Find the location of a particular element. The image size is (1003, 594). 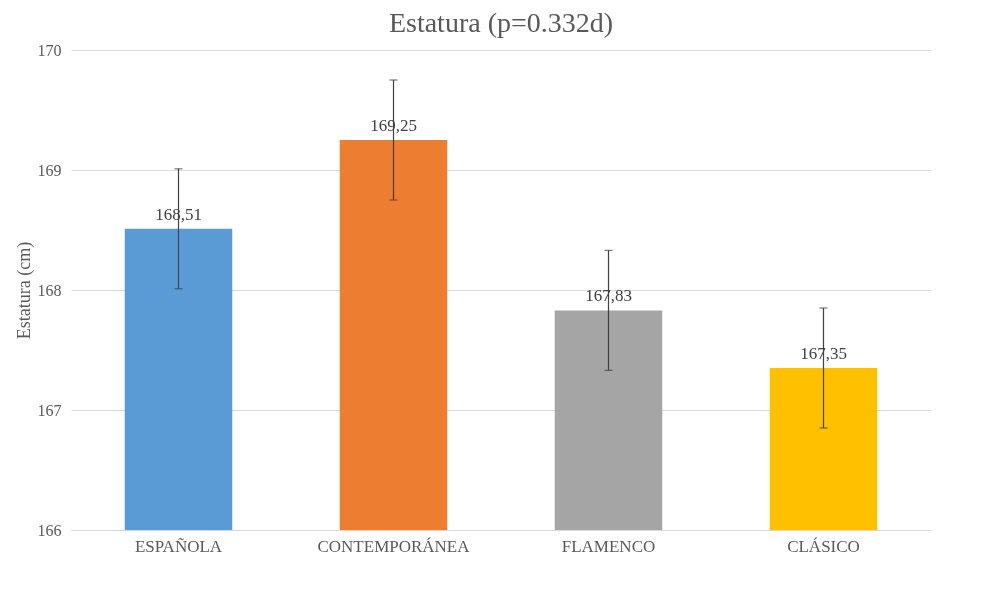

y-tick-label: 167 is located at coordinates (49, 410).